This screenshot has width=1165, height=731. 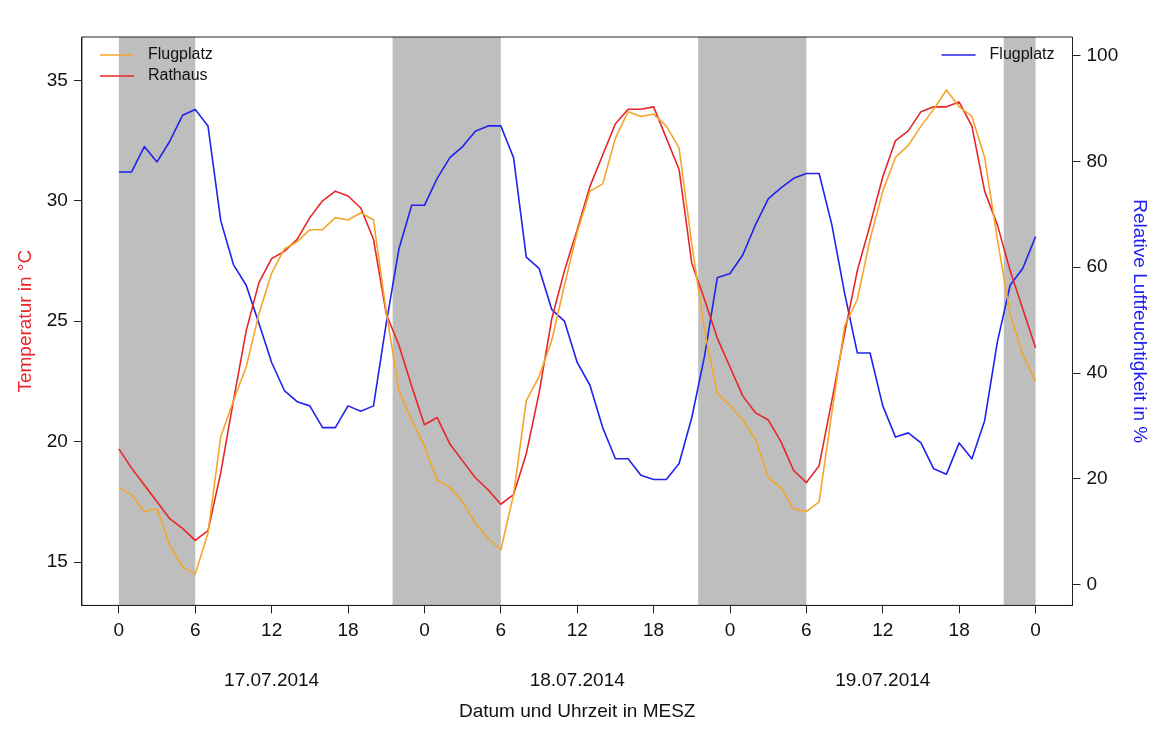 What do you see at coordinates (272, 680) in the screenshot?
I see `text: 17.07.2014` at bounding box center [272, 680].